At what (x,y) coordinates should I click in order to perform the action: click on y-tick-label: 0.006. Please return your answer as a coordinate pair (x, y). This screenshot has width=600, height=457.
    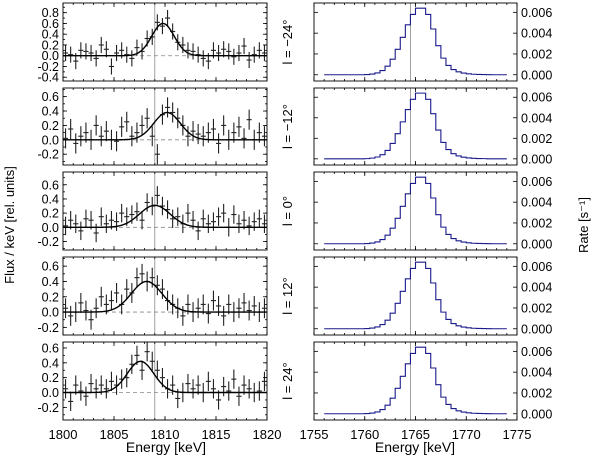
    Looking at the image, I should click on (536, 267).